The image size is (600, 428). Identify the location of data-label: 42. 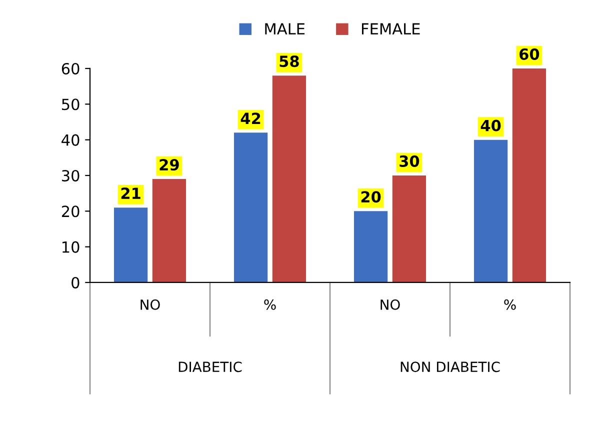
(250, 118).